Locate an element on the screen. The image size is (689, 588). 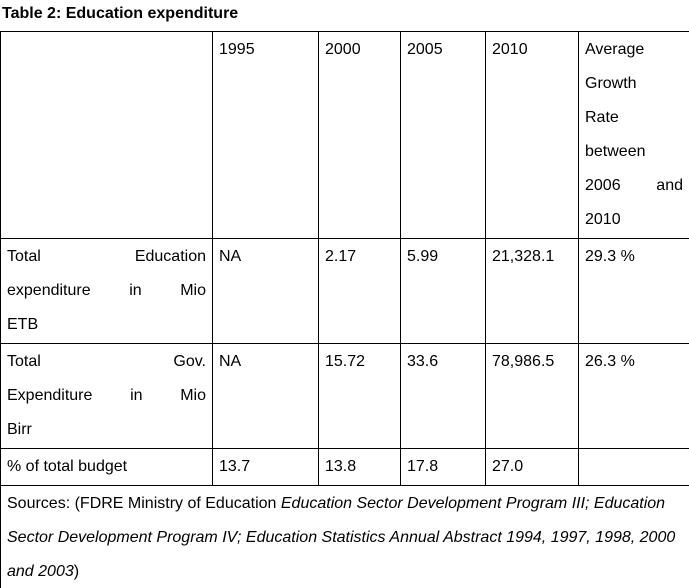
table-cell: 33.6 is located at coordinates (443, 396).